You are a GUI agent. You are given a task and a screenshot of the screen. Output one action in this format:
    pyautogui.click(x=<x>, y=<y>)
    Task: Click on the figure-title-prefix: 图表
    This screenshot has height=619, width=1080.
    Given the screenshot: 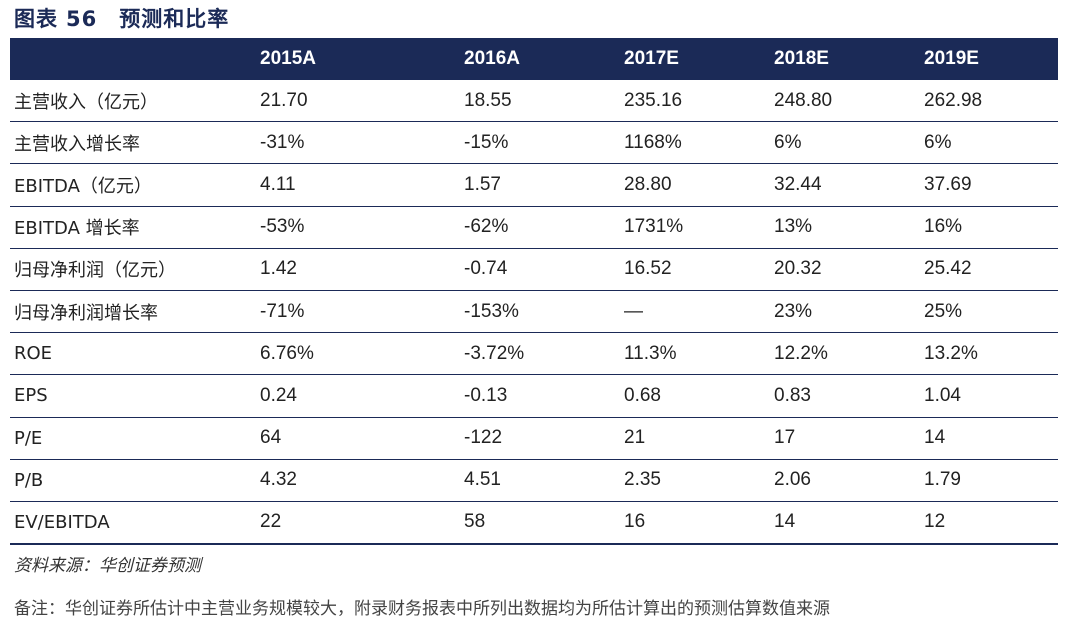 What is the action you would take?
    pyautogui.click(x=36, y=19)
    